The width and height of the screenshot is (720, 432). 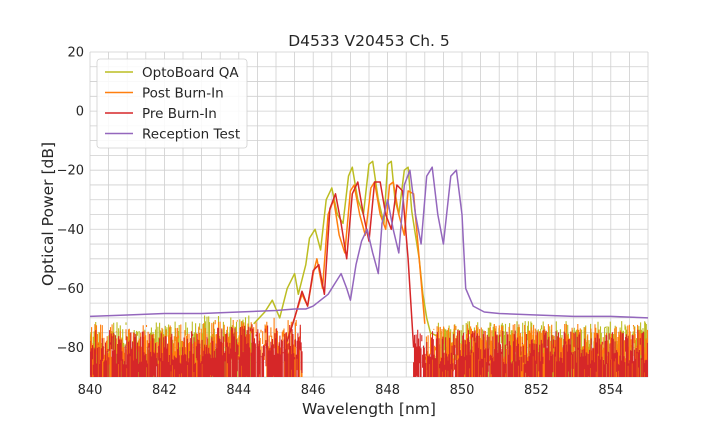 What do you see at coordinates (313, 390) in the screenshot?
I see `x-tick-label: 846` at bounding box center [313, 390].